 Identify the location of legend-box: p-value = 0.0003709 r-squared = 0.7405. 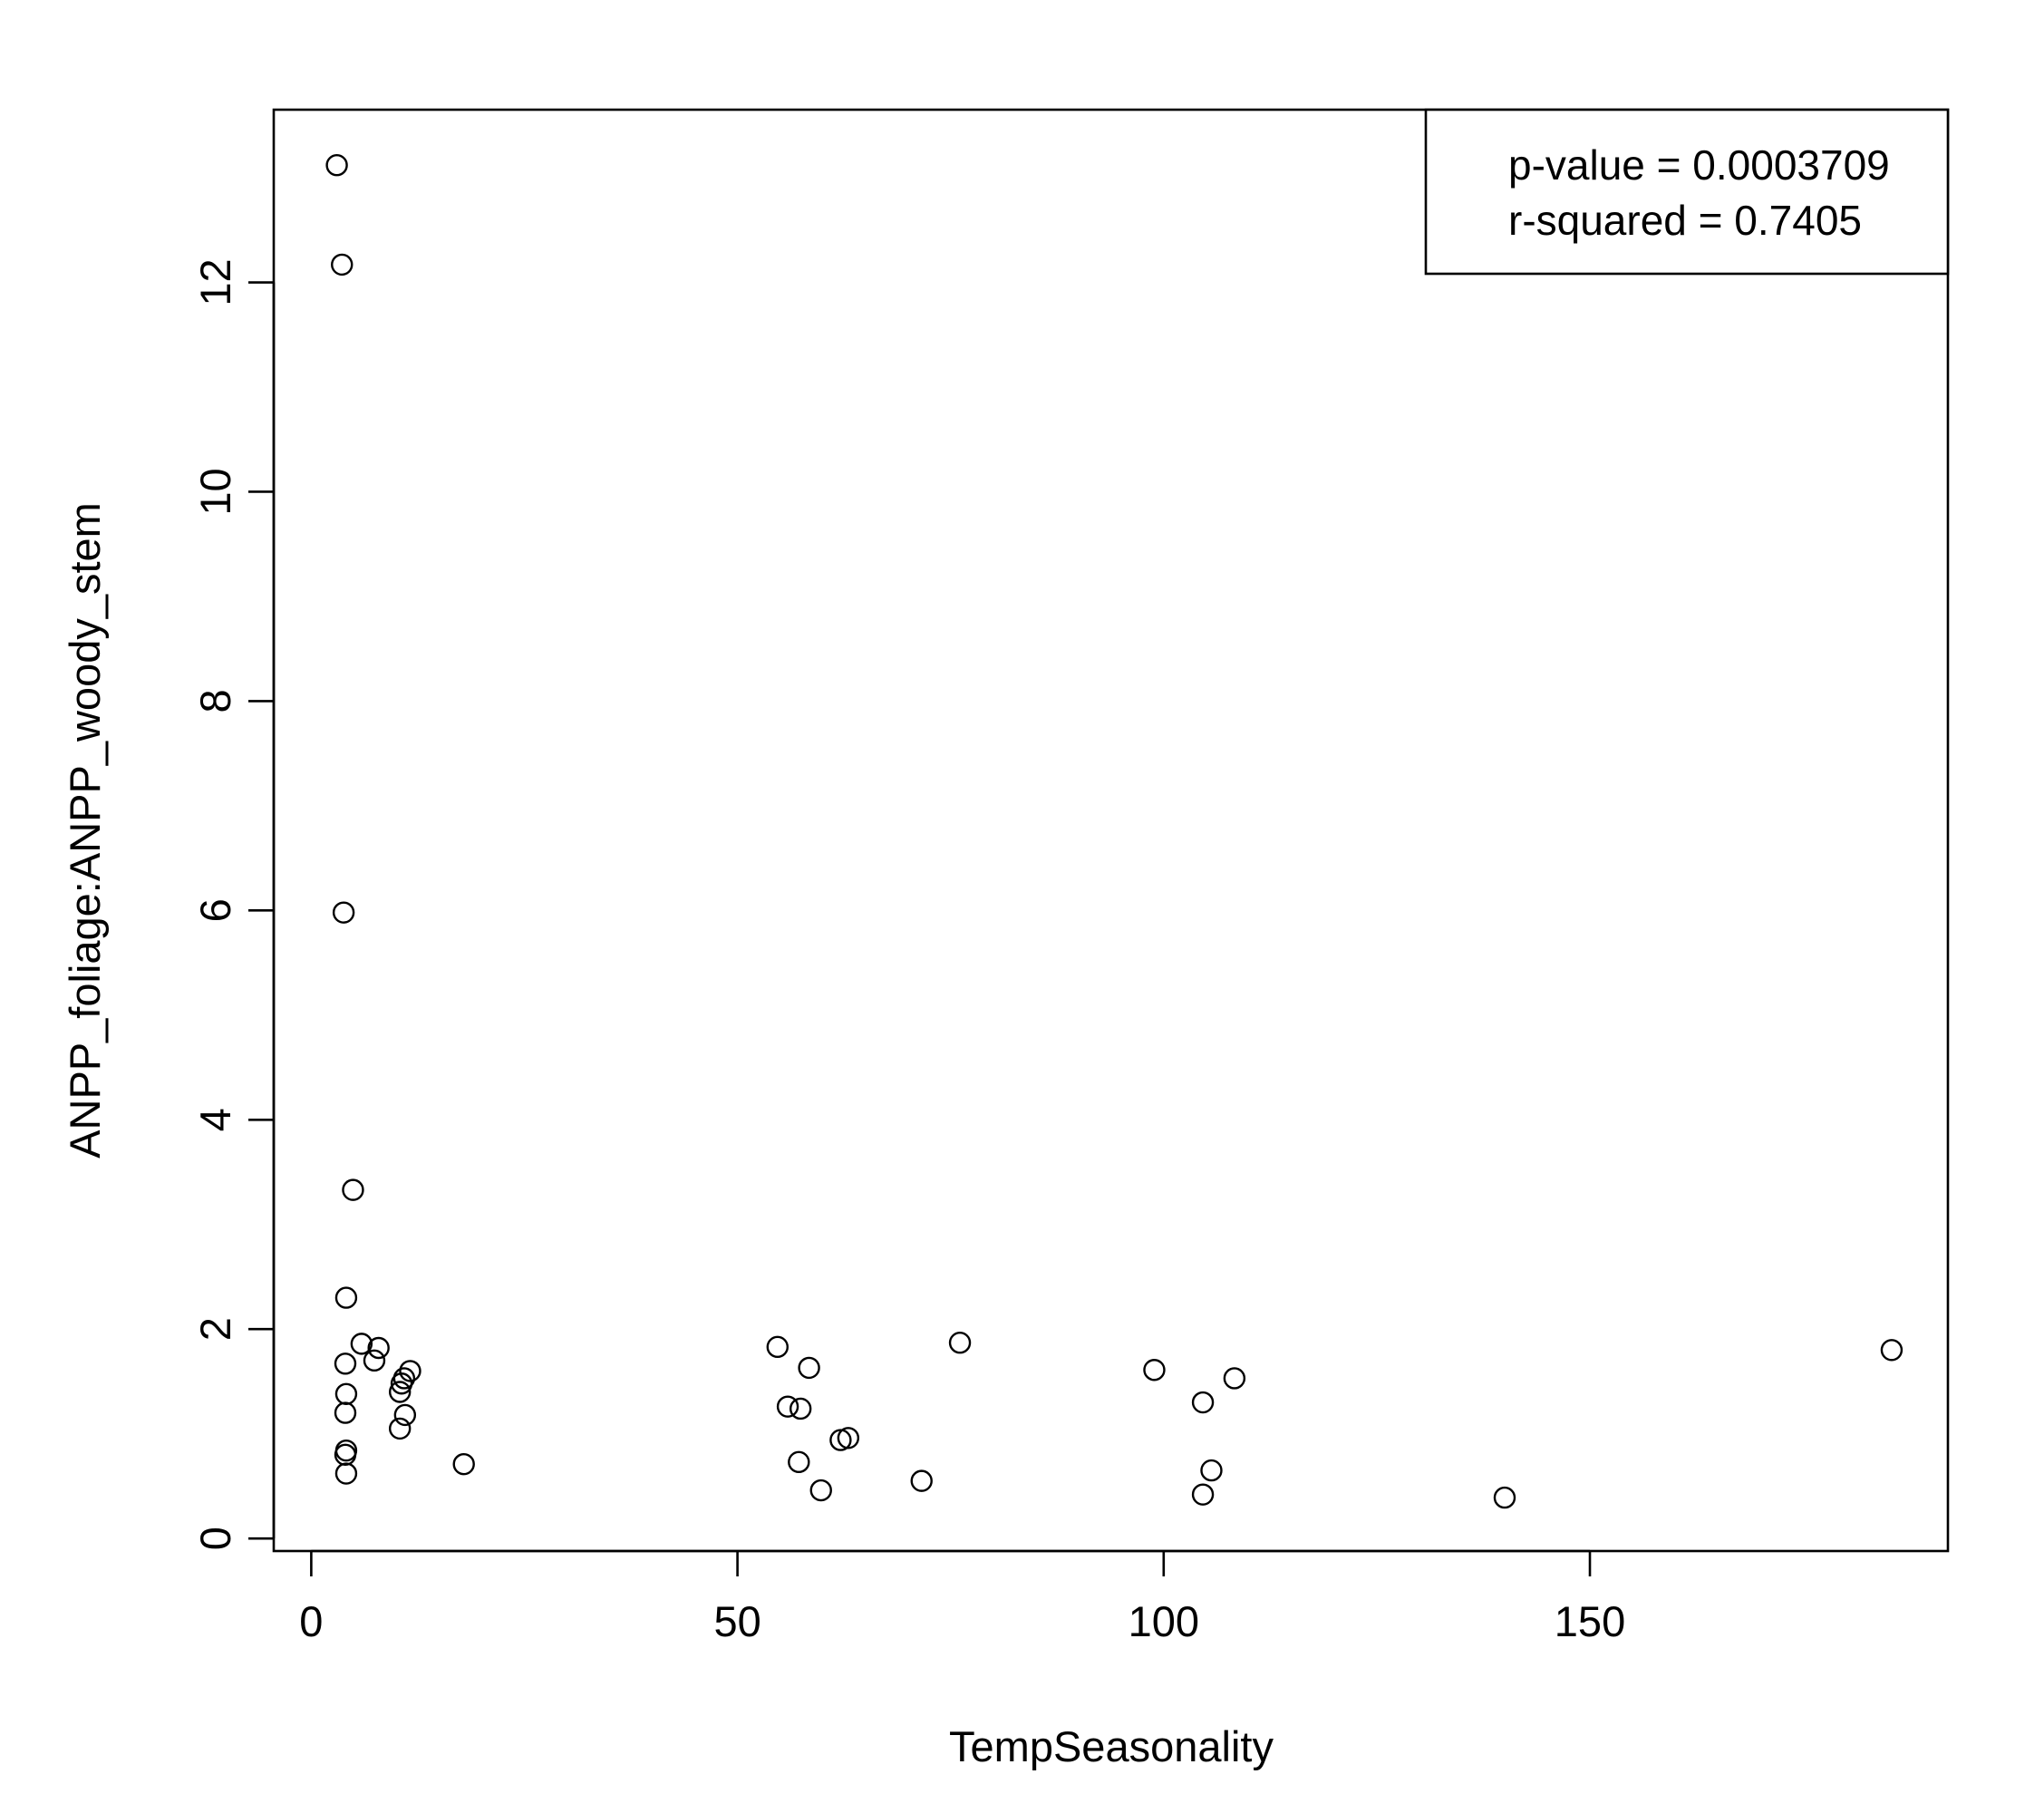
(1687, 192).